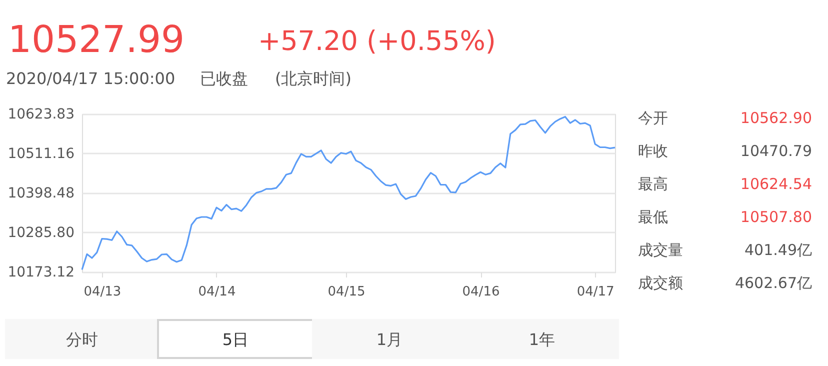  Describe the element at coordinates (41, 114) in the screenshot. I see `y-tick-label: 10623.83` at that location.